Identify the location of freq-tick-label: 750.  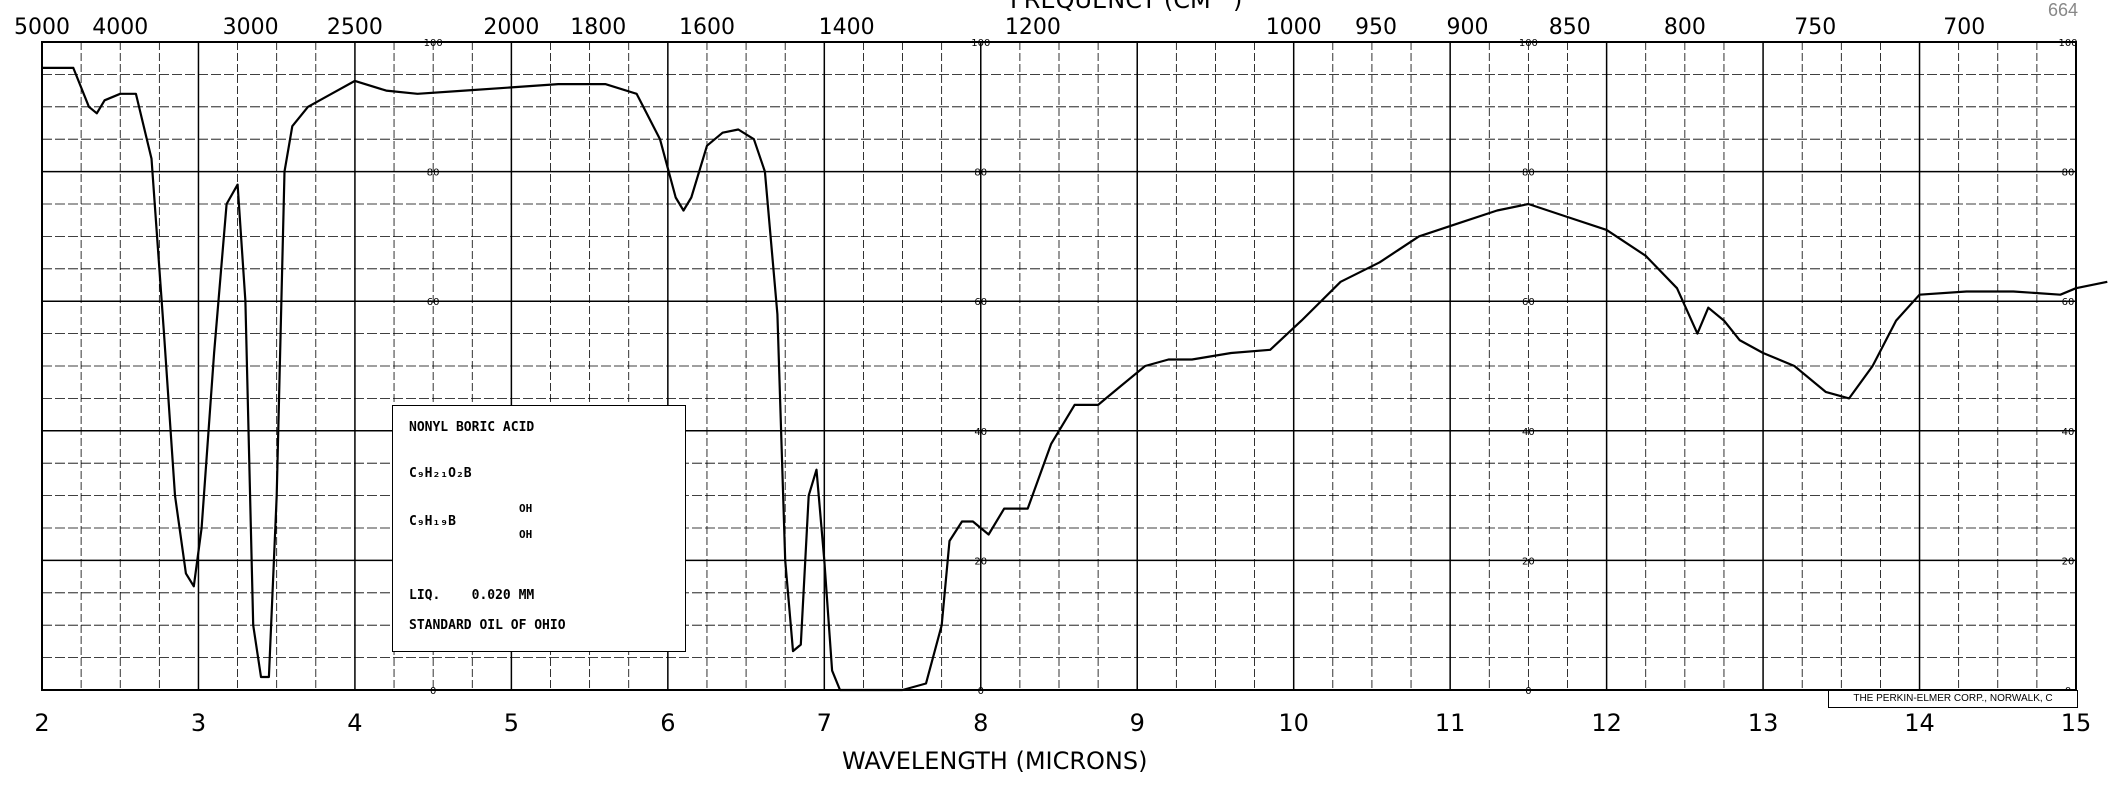
(1815, 27).